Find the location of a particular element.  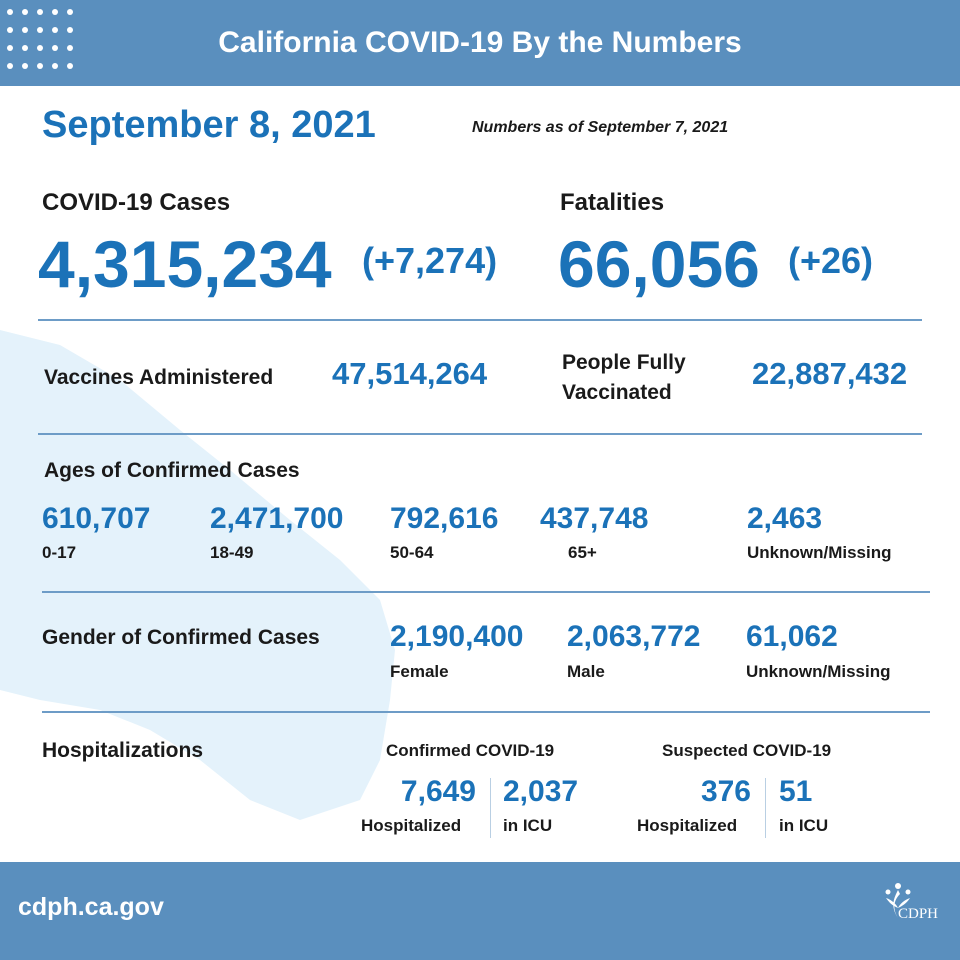

confirmed-icu-label: in ICU is located at coordinates (528, 825).